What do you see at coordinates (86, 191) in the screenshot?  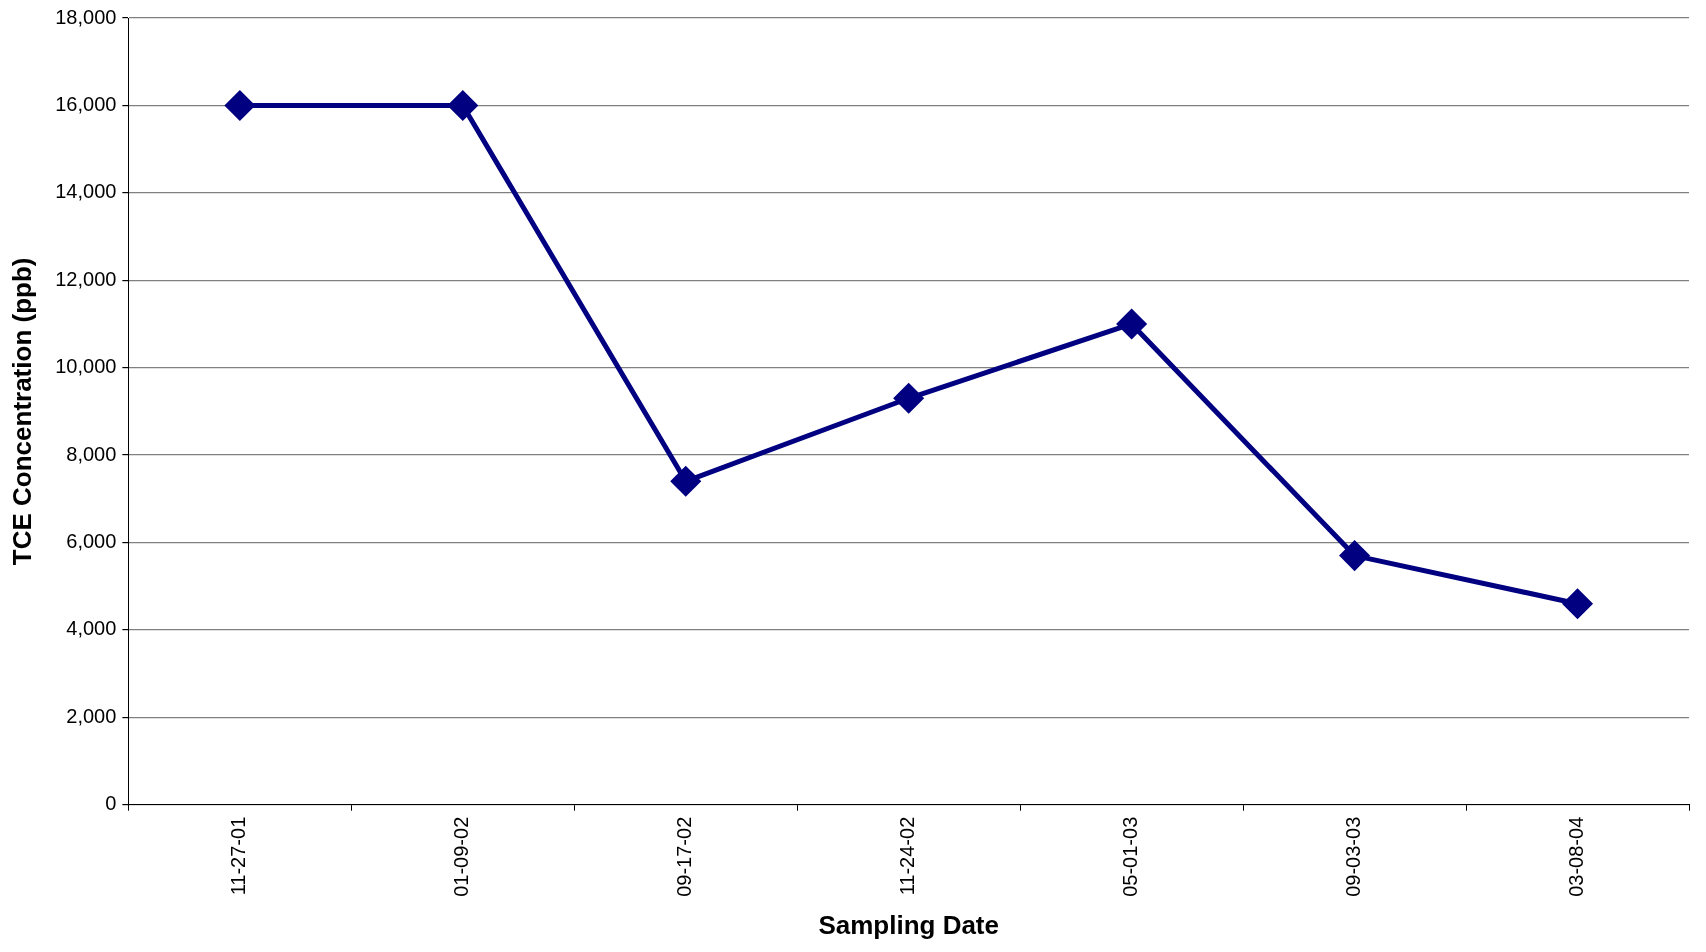 I see `y-tick-label: 14,000` at bounding box center [86, 191].